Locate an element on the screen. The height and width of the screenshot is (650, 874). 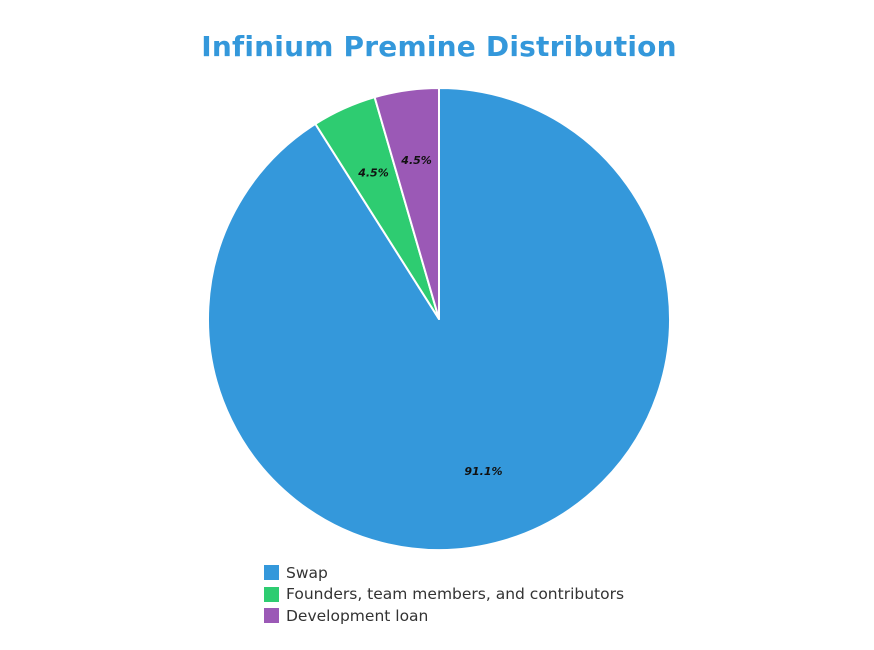
legend-item-2: Development loan is located at coordinates (444, 616).